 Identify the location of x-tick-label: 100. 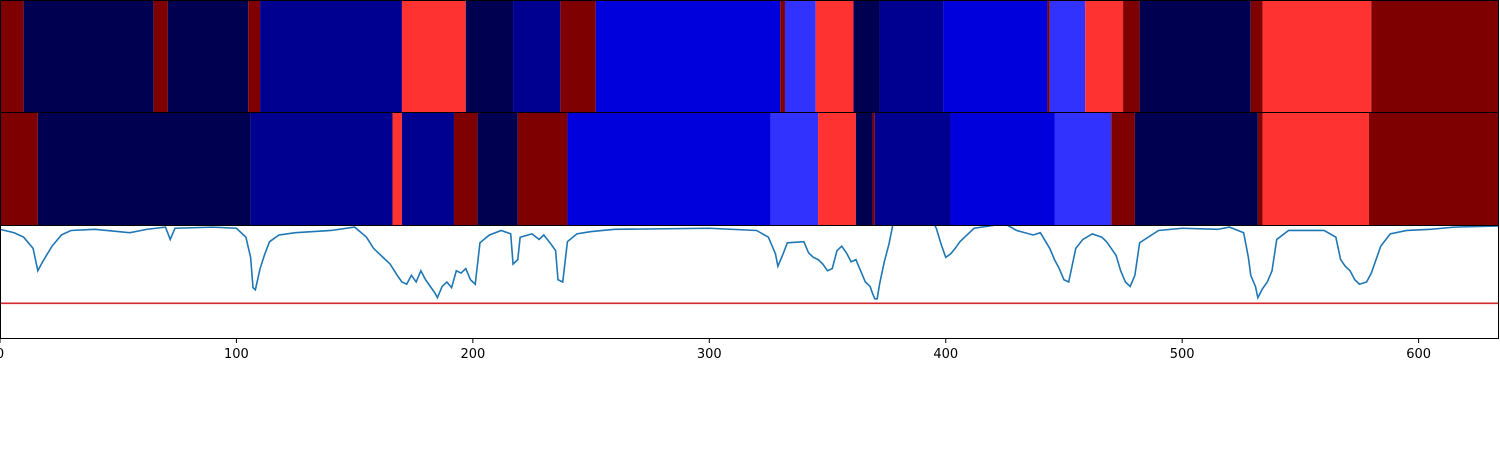
(236, 354).